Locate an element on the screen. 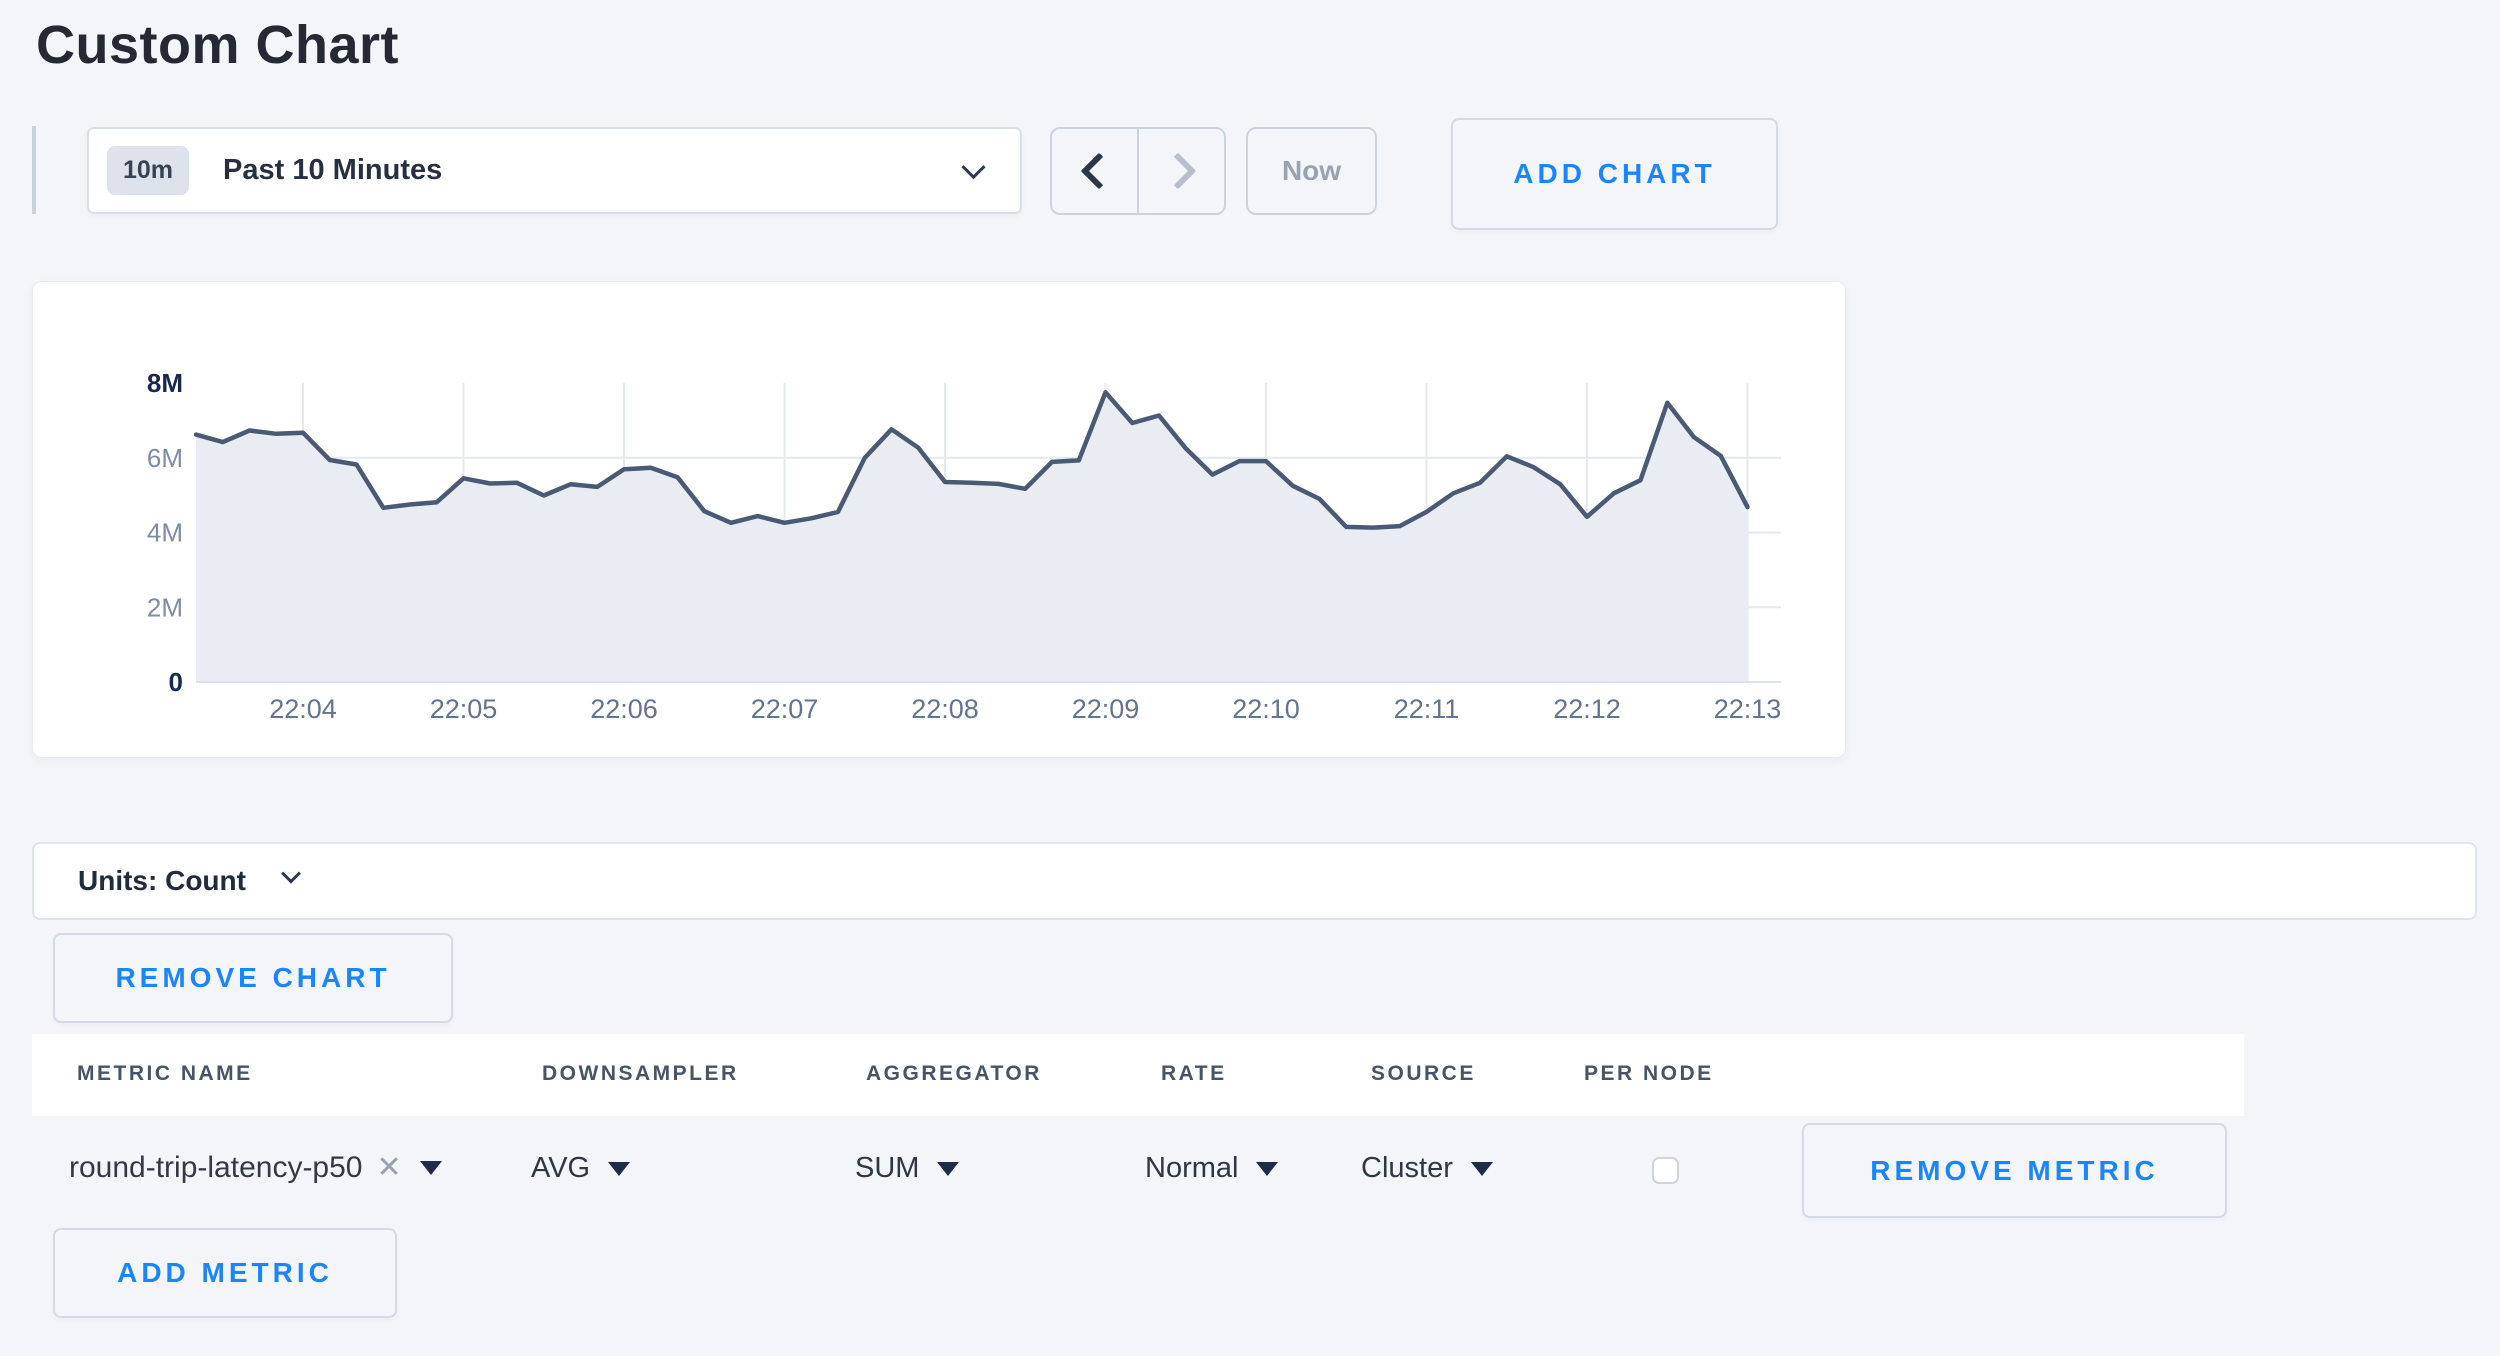 This screenshot has width=2500, height=1356. time-scale-dropdown: 10m Past 10 Minutes is located at coordinates (554, 170).